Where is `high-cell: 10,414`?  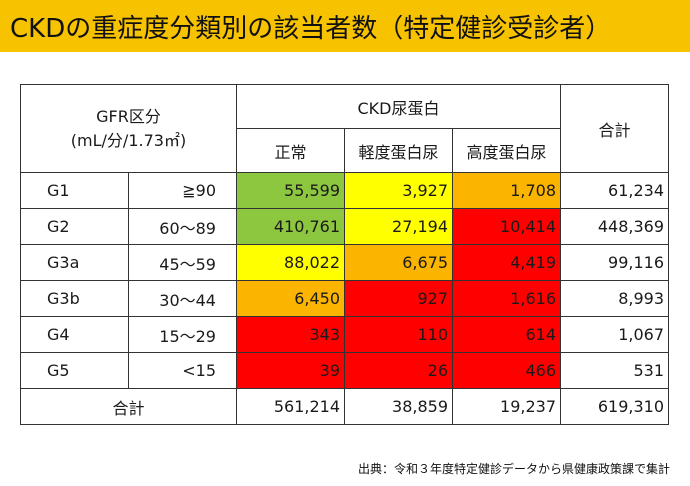
high-cell: 10,414 is located at coordinates (506, 226).